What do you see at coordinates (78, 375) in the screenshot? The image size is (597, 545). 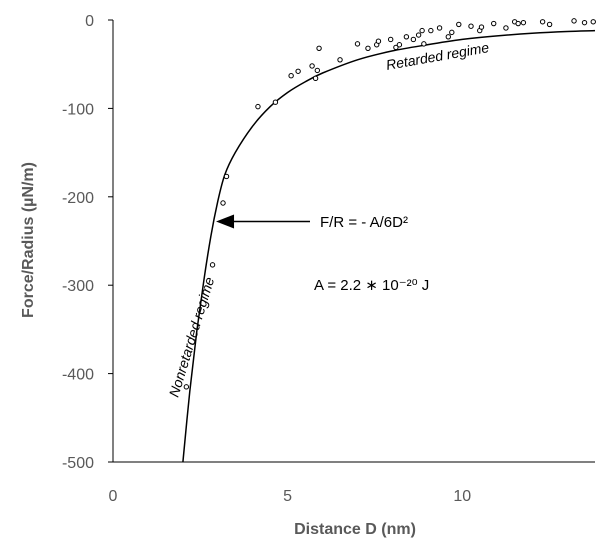 I see `y-tick-label: -400` at bounding box center [78, 375].